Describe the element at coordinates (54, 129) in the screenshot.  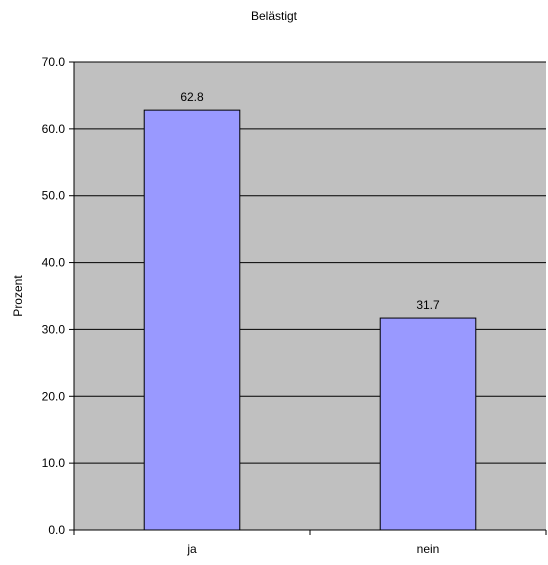
I see `y-tick-label: 60.0` at that location.